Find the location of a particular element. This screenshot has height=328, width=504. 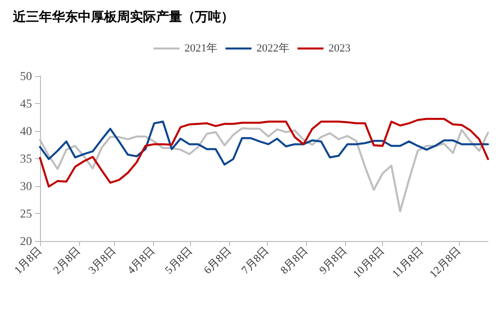

x-tick-label: 4月8日 is located at coordinates (141, 260).